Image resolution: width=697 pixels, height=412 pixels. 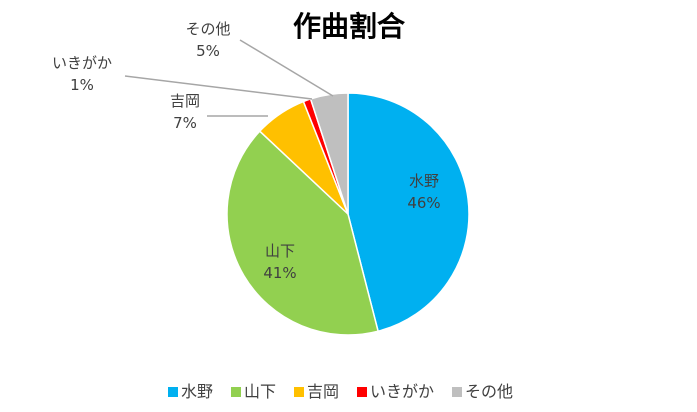 I want to click on slice-4-label-percent: 1%, so click(x=82, y=85).